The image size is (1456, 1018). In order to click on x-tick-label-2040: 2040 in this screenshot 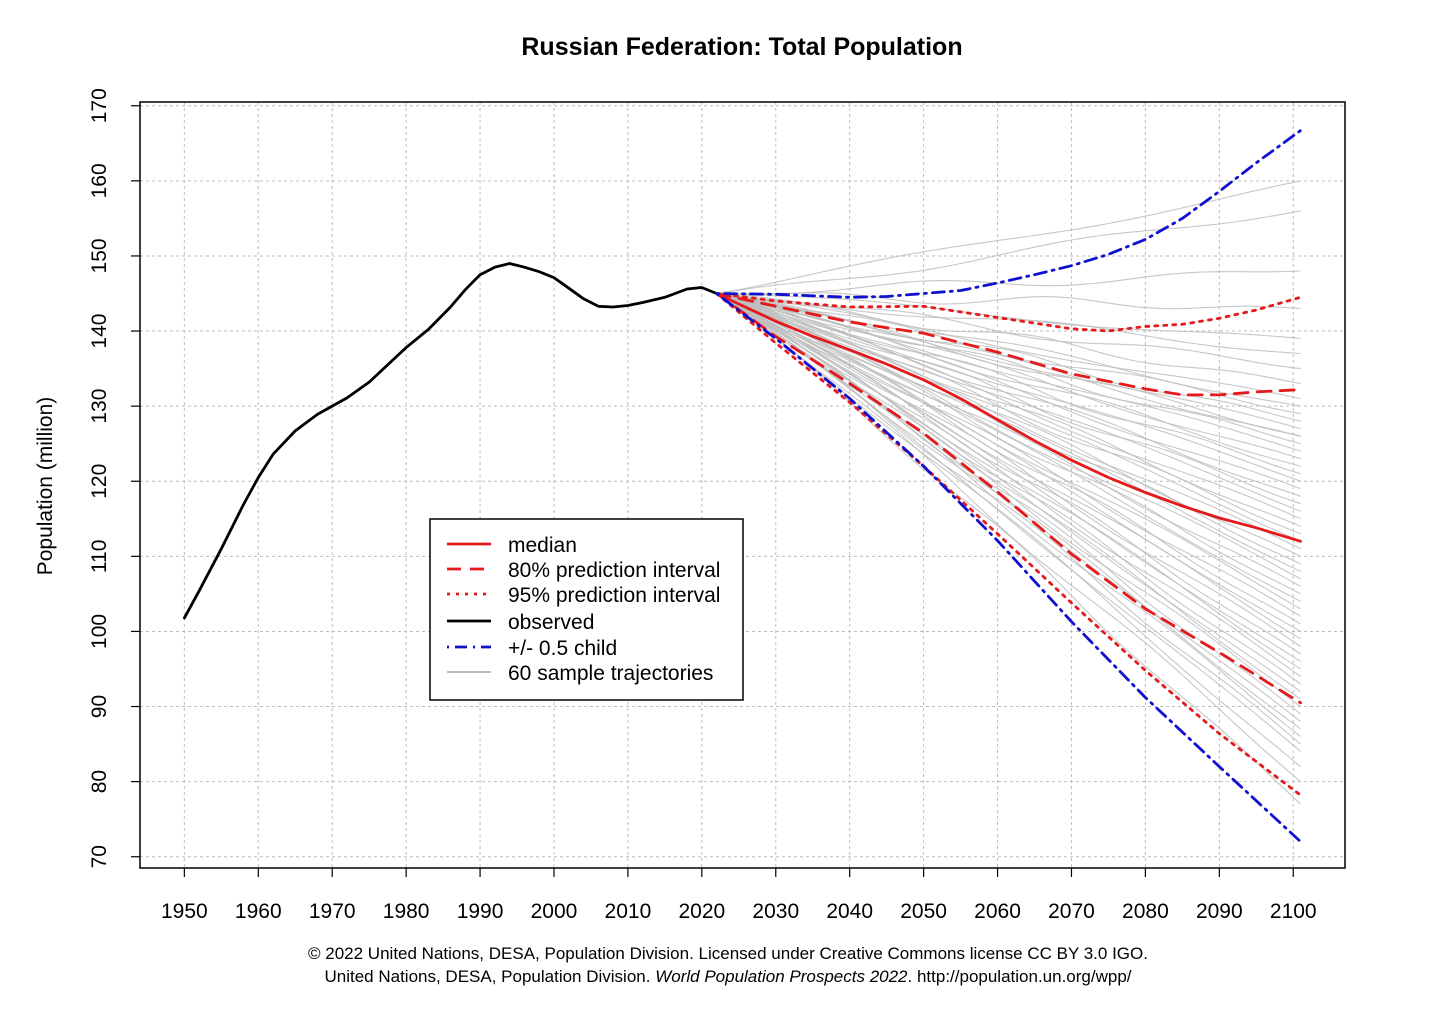, I will do `click(849, 911)`.